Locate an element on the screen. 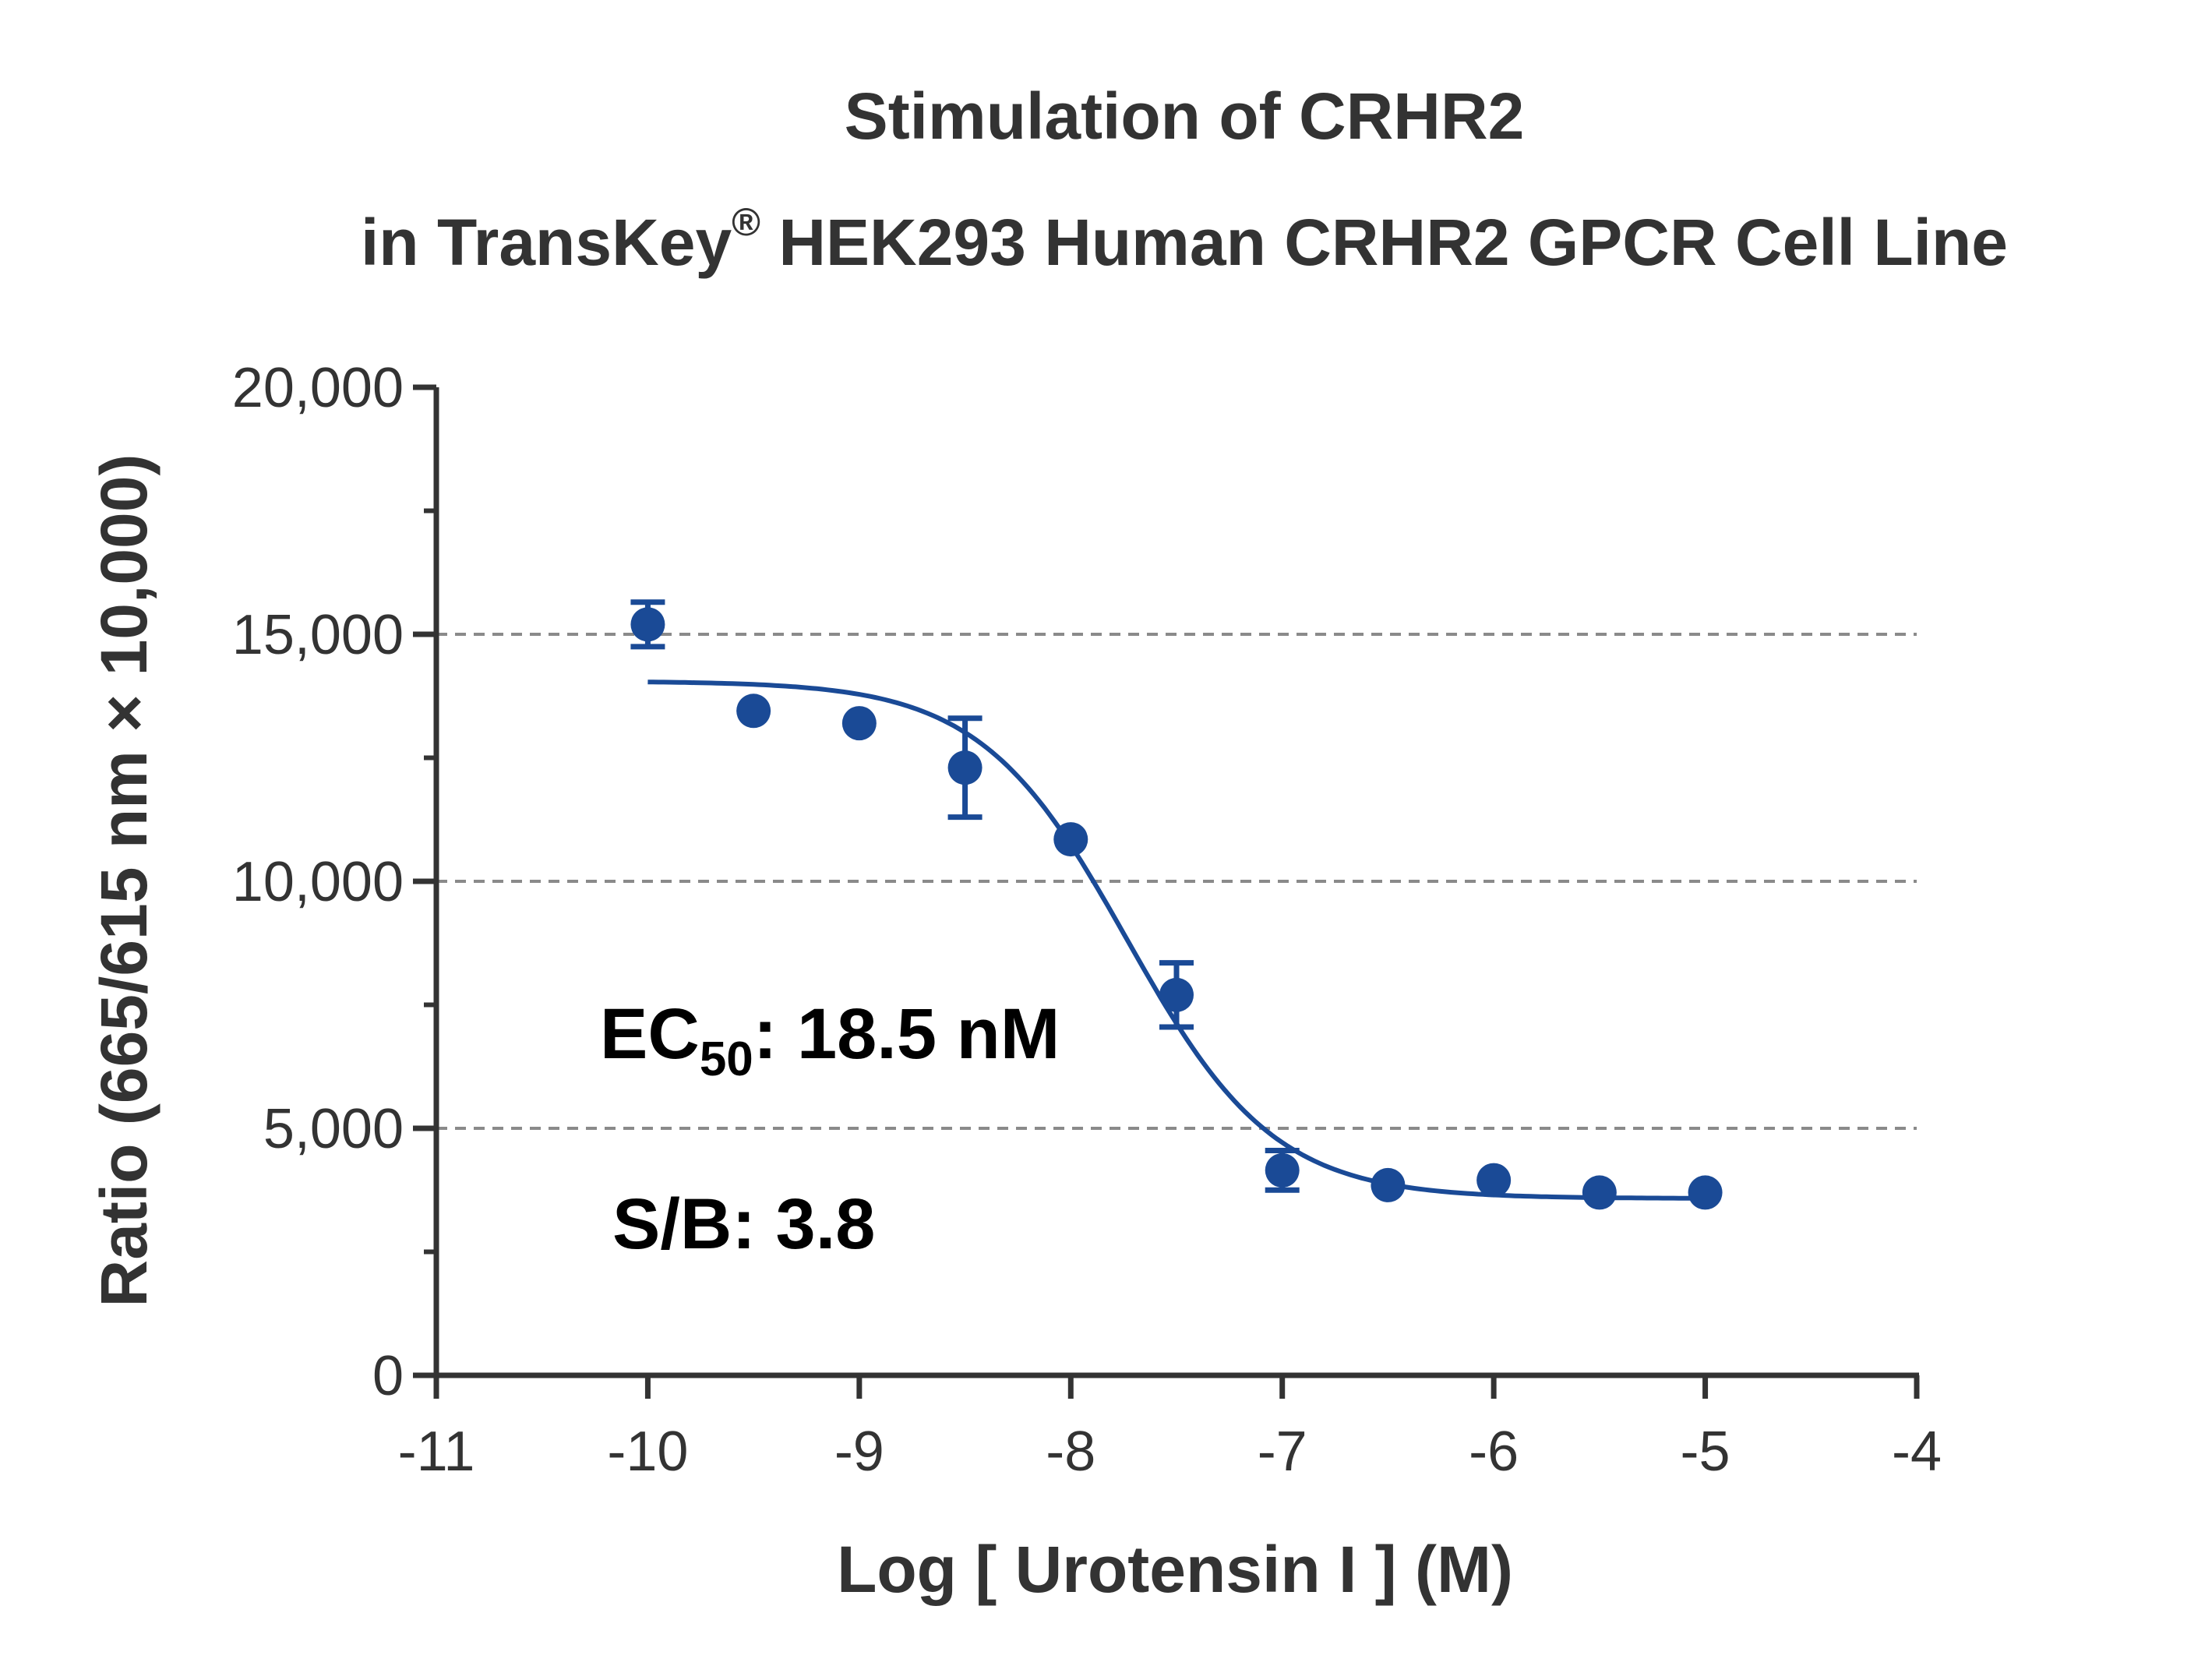 The width and height of the screenshot is (2212, 1673). y-tick-label-0: 0 is located at coordinates (388, 1376).